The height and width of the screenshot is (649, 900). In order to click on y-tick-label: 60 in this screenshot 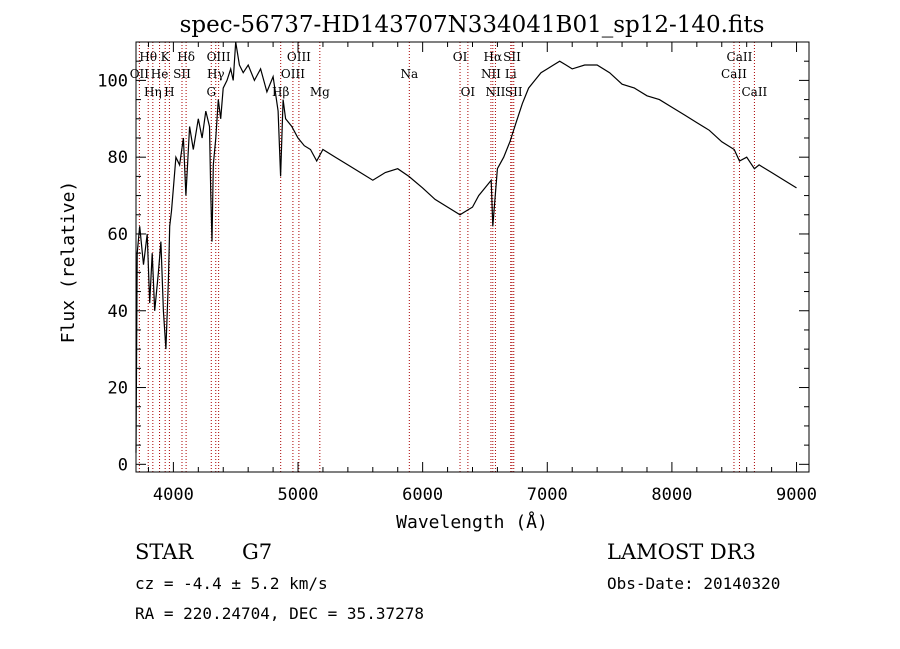, I will do `click(118, 235)`.